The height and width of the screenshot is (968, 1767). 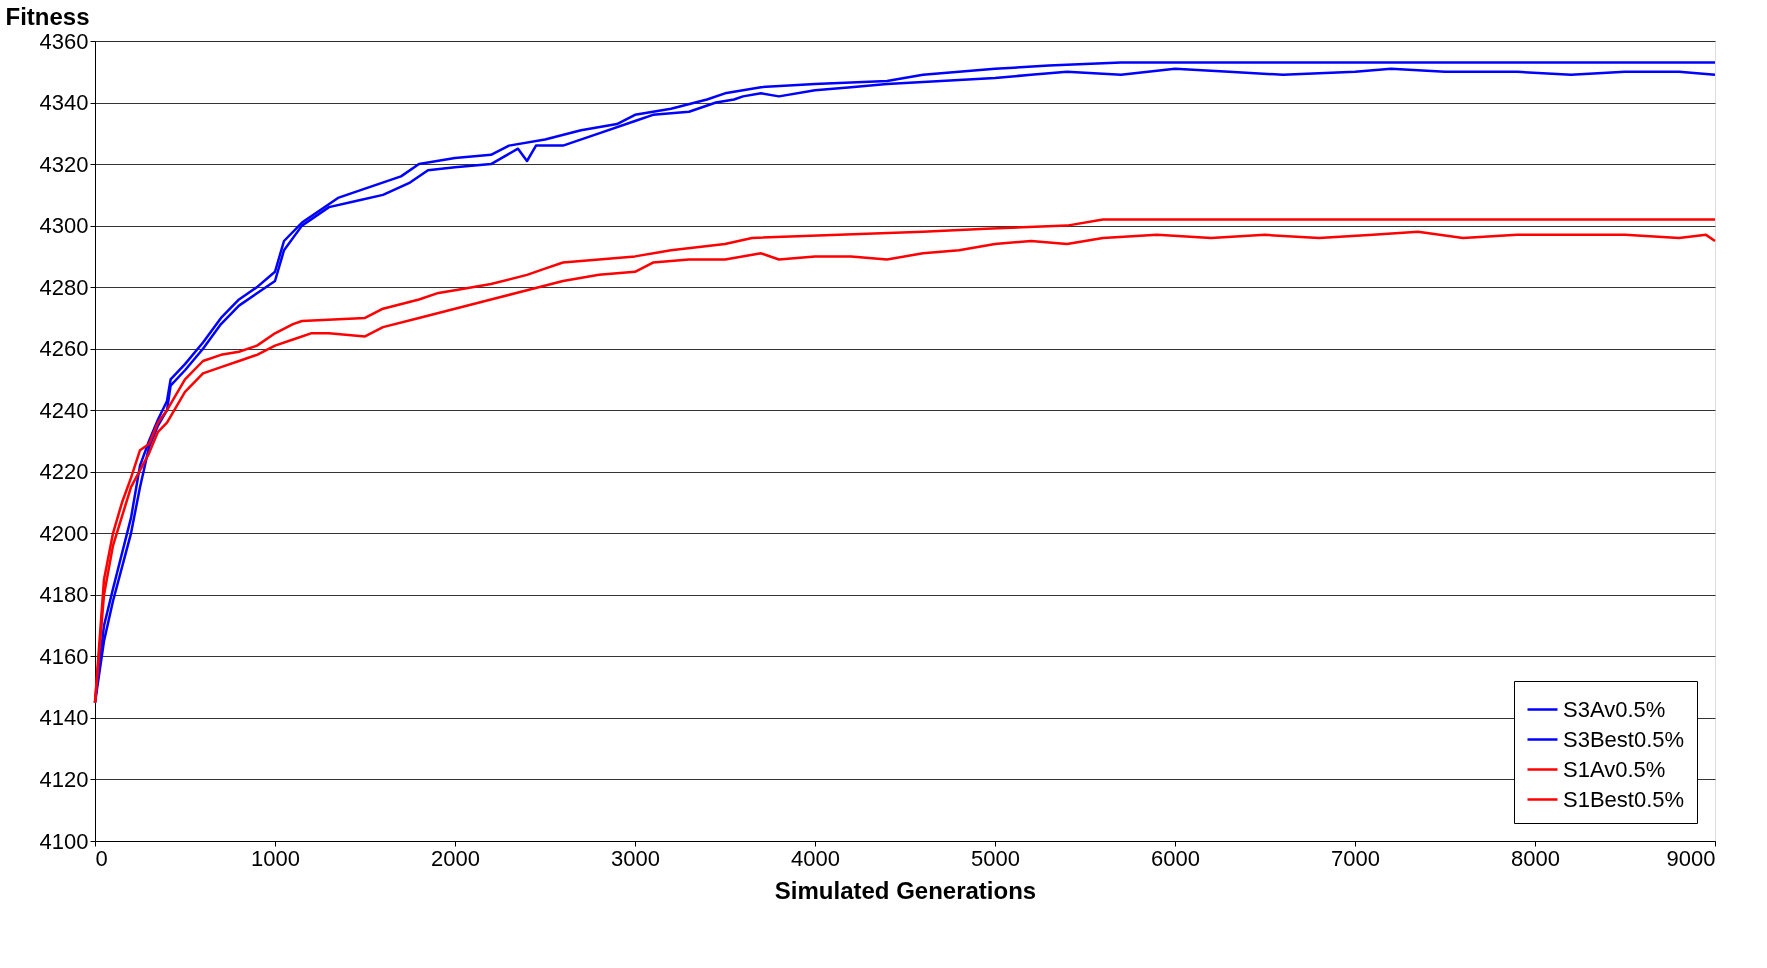 What do you see at coordinates (1624, 799) in the screenshot?
I see `legend-label: S1Best0.5%` at bounding box center [1624, 799].